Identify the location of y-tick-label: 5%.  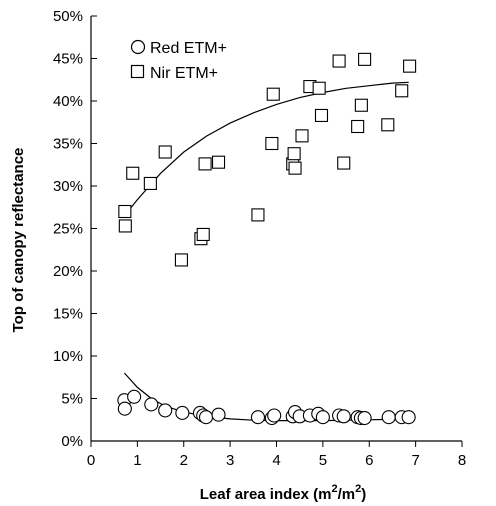
(72, 399).